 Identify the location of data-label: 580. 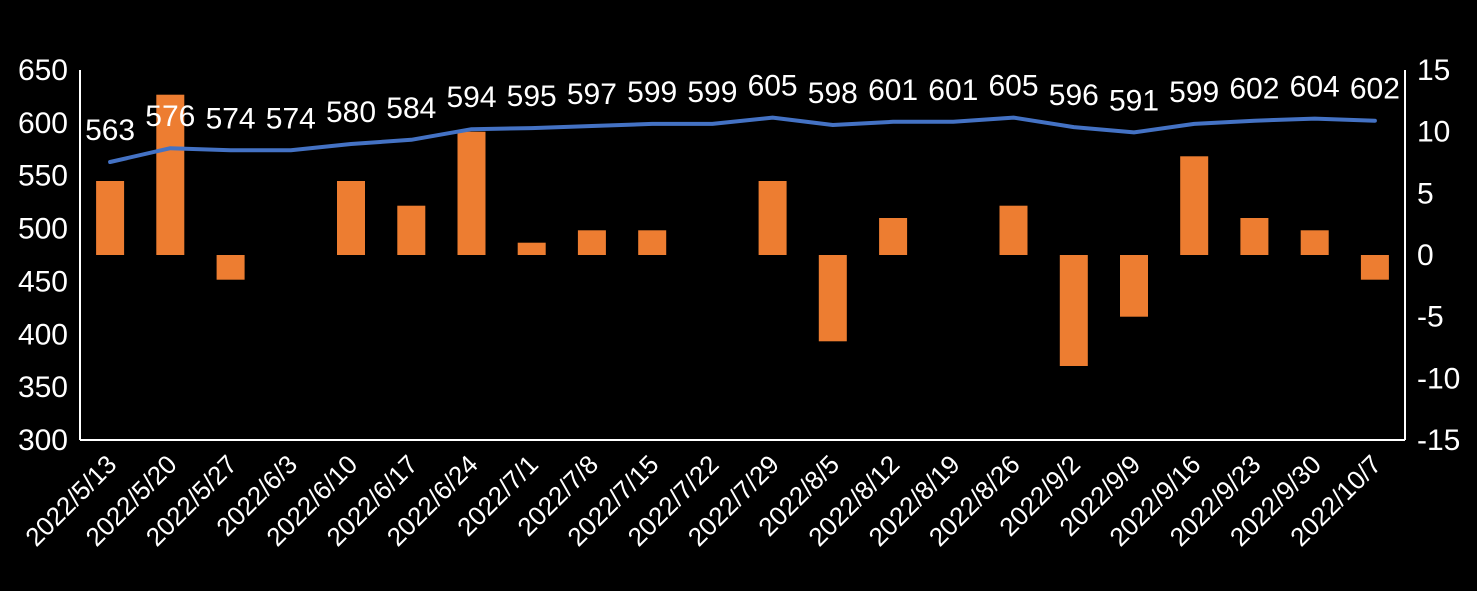
(351, 112).